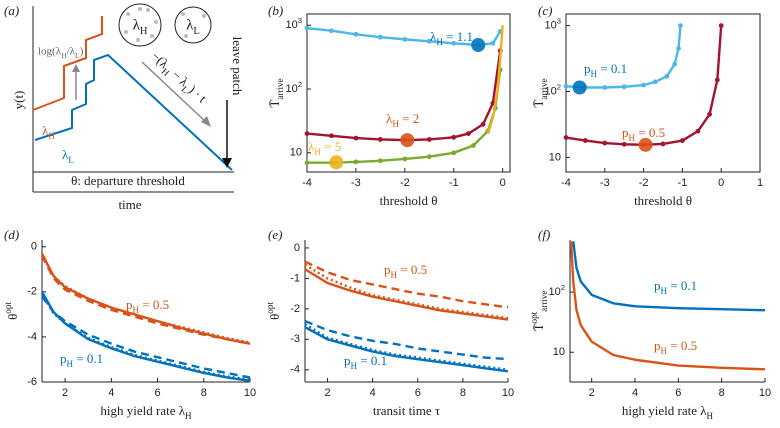  I want to click on annotation: θ: departure threshold, so click(128, 180).